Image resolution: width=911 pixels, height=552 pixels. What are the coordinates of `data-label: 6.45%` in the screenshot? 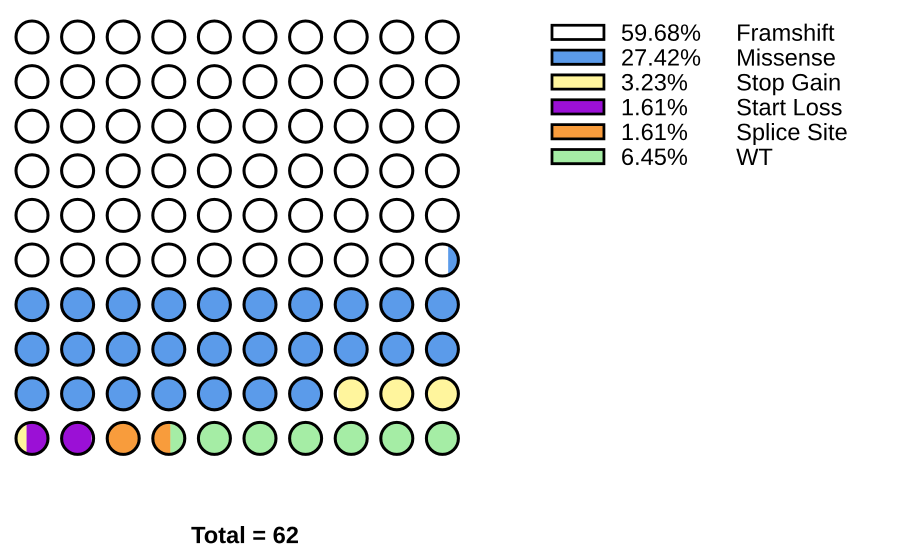 It's located at (655, 157).